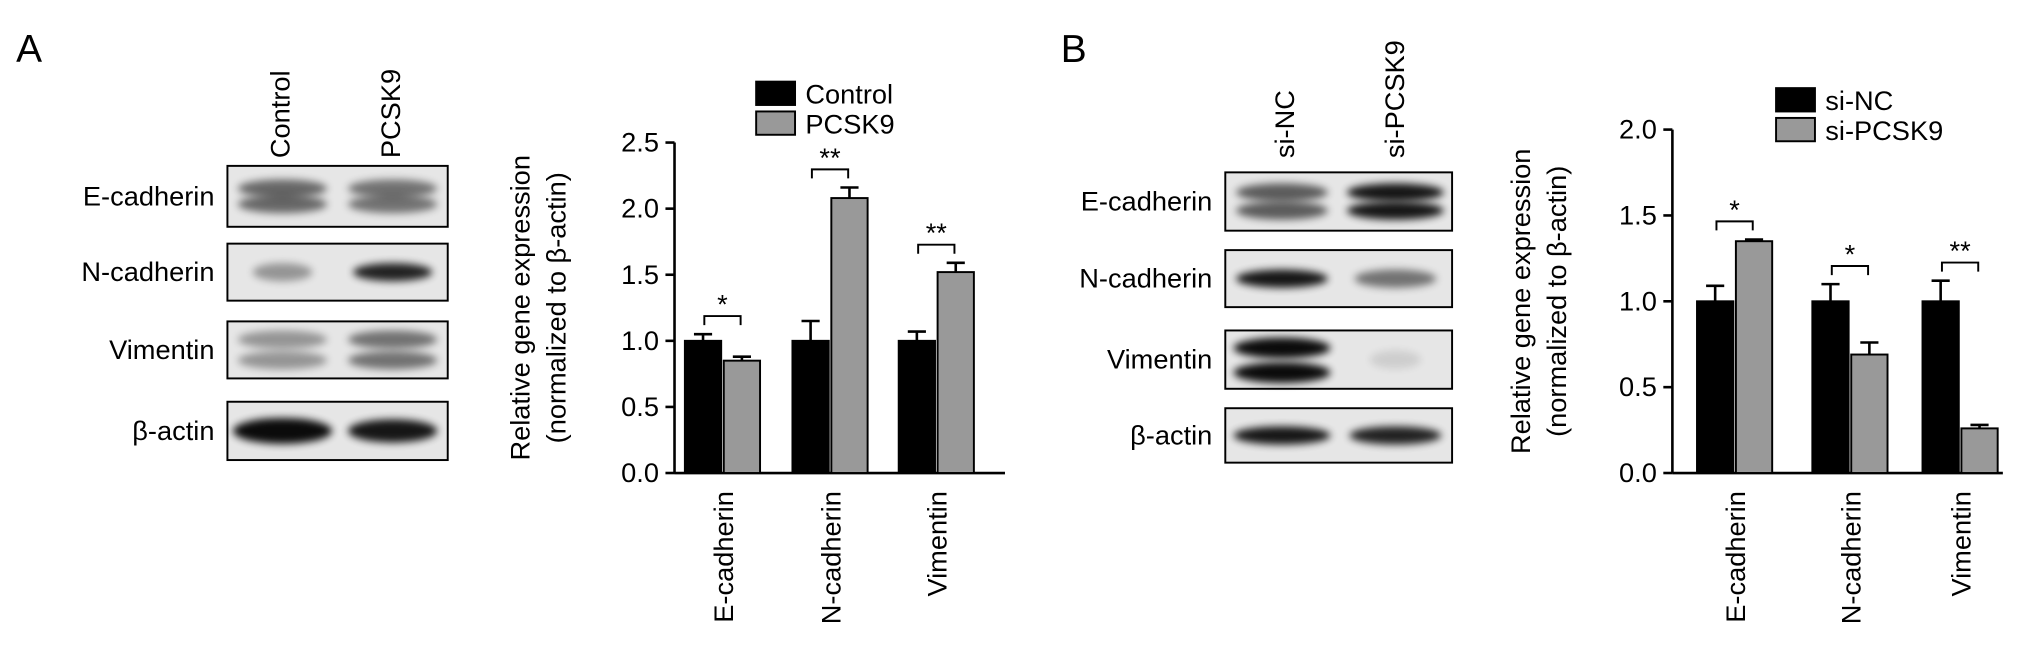 The height and width of the screenshot is (670, 2032). What do you see at coordinates (1074, 49) in the screenshot?
I see `panel-label: B` at bounding box center [1074, 49].